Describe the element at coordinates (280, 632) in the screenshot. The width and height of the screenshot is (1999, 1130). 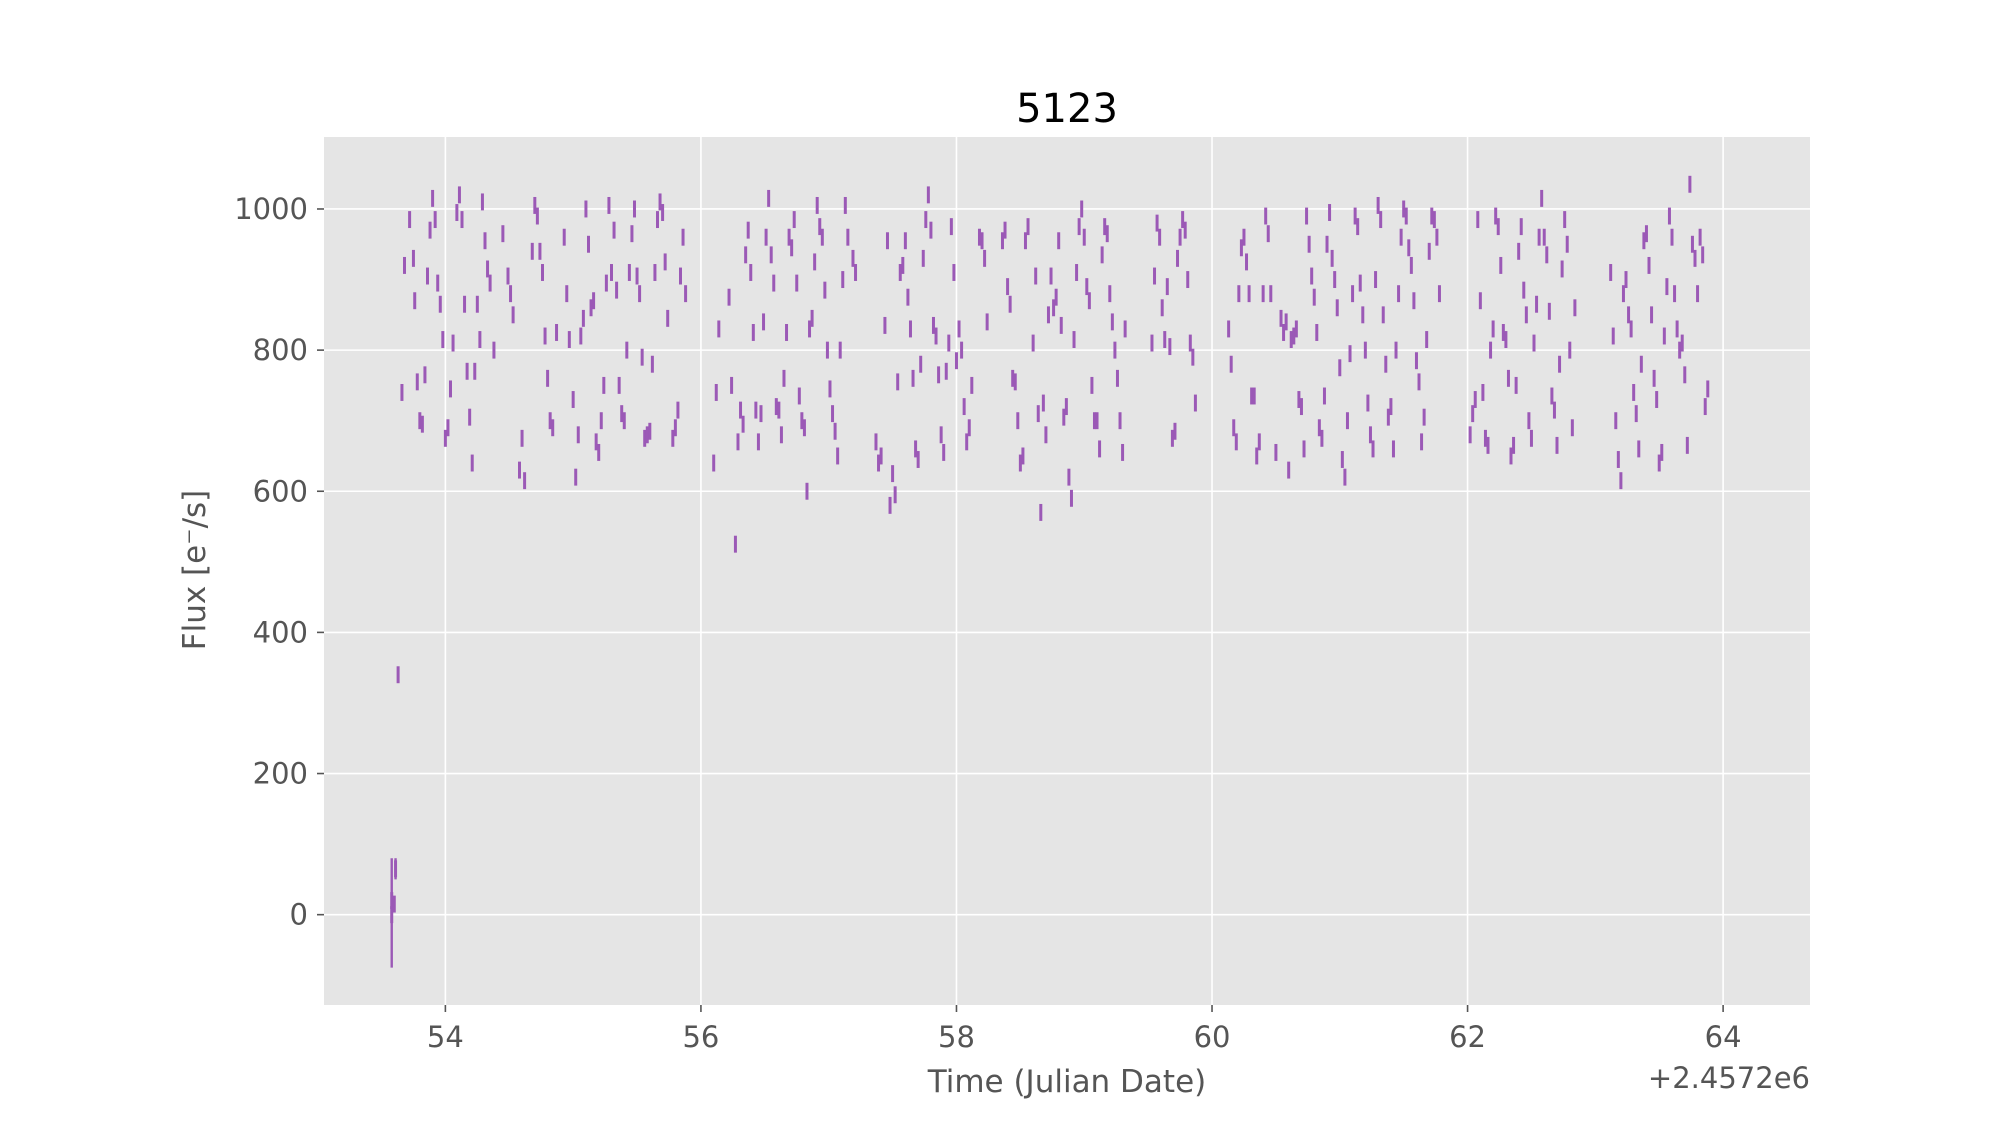
I see `y-tick-label: 400` at that location.